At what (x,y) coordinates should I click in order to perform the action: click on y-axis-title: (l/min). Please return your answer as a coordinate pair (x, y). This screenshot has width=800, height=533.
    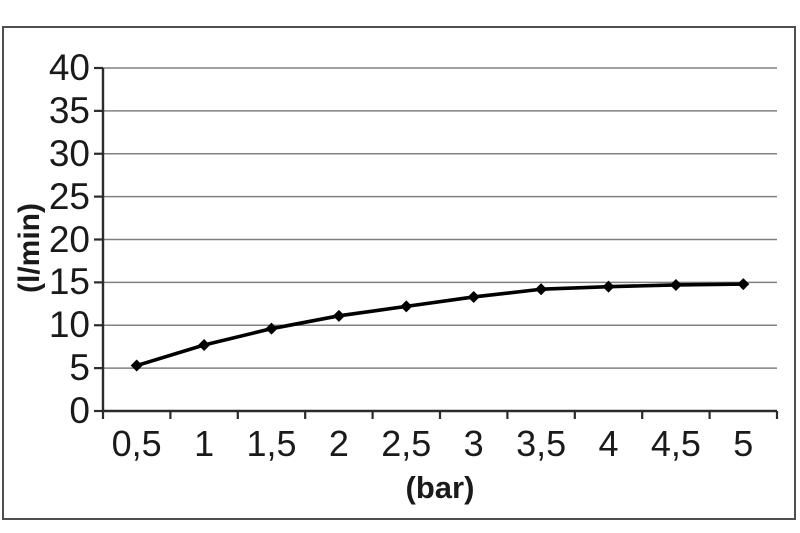
    Looking at the image, I should click on (29, 248).